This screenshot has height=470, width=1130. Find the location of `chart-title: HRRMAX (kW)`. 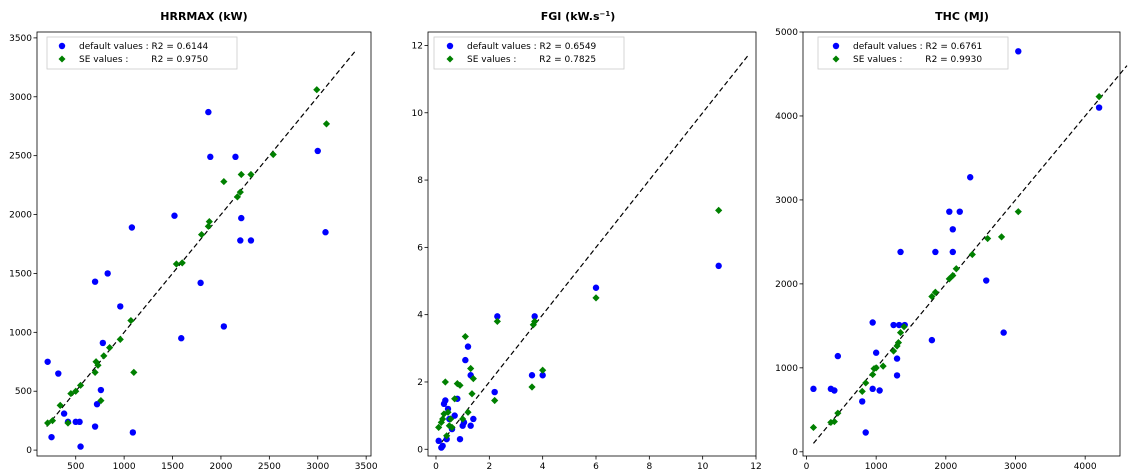

chart-title: HRRMAX (kW) is located at coordinates (203, 16).